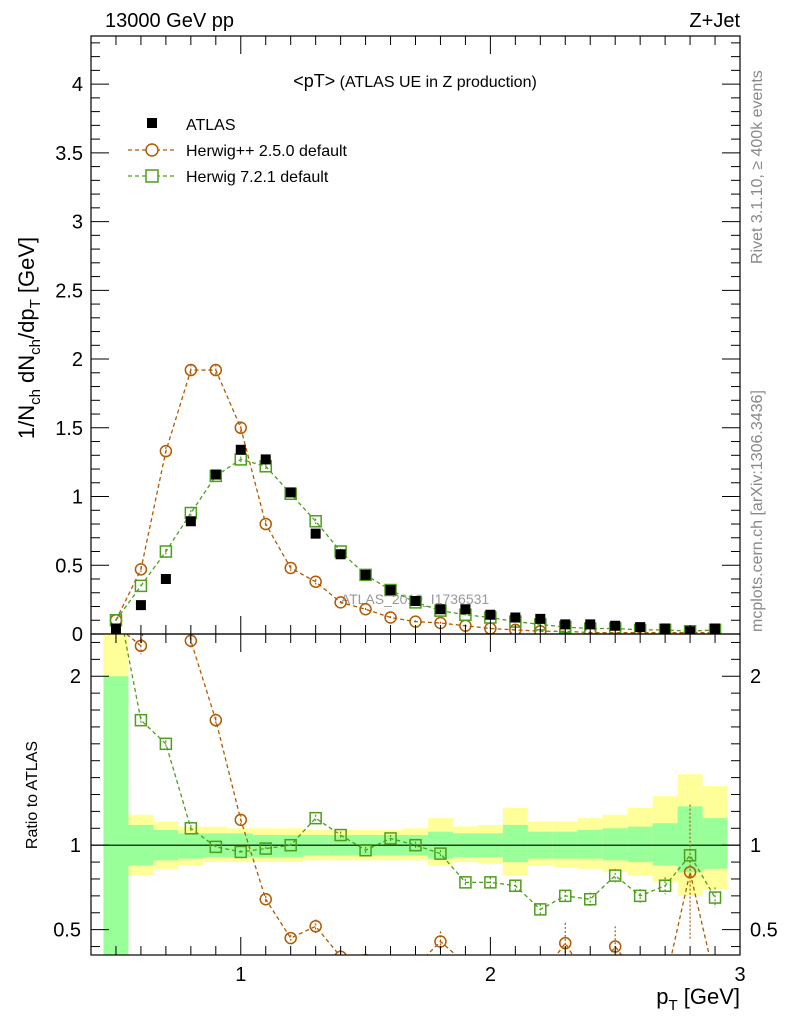 The height and width of the screenshot is (1024, 786). I want to click on chart-title-main: <pT>, so click(314, 81).